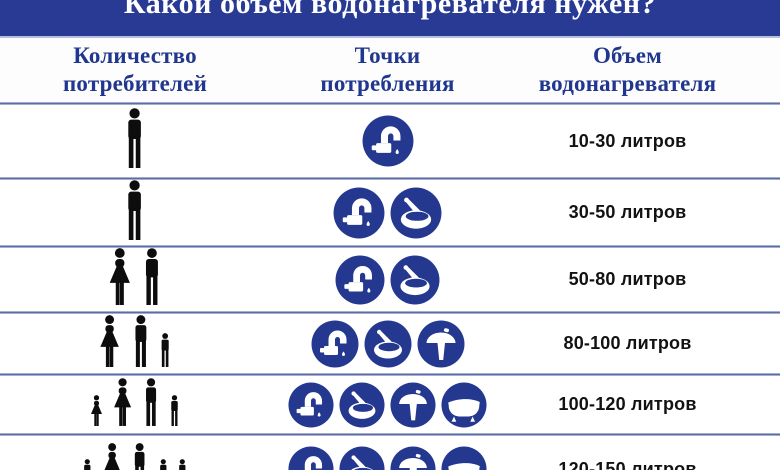 The image size is (780, 470). What do you see at coordinates (627, 464) in the screenshot?
I see `volume-label: 120-150 литров` at bounding box center [627, 464].